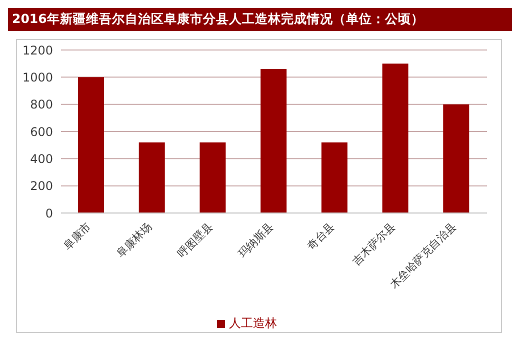  I want to click on y-tick-label: 1200, so click(37, 50).